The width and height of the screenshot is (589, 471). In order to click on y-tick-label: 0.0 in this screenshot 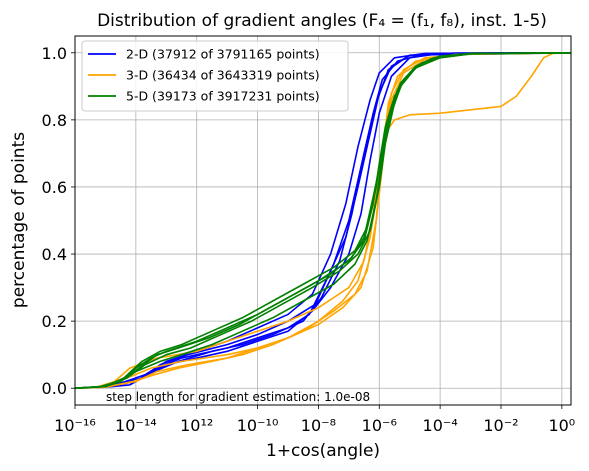, I will do `click(54, 388)`.